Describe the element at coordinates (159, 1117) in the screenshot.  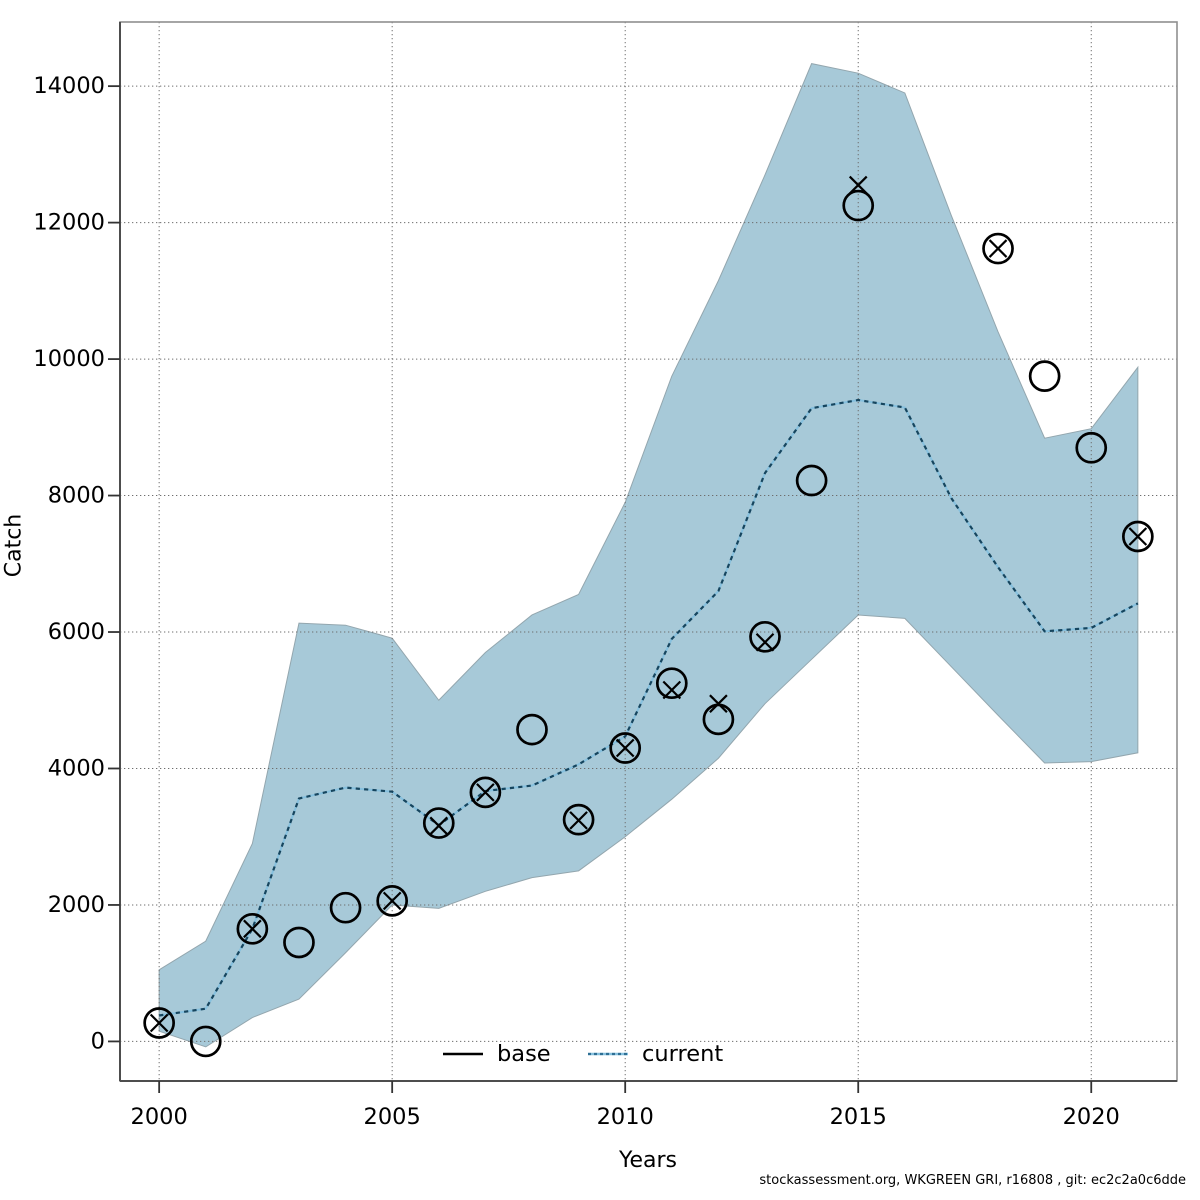
I see `x-tick-label: 2000` at that location.